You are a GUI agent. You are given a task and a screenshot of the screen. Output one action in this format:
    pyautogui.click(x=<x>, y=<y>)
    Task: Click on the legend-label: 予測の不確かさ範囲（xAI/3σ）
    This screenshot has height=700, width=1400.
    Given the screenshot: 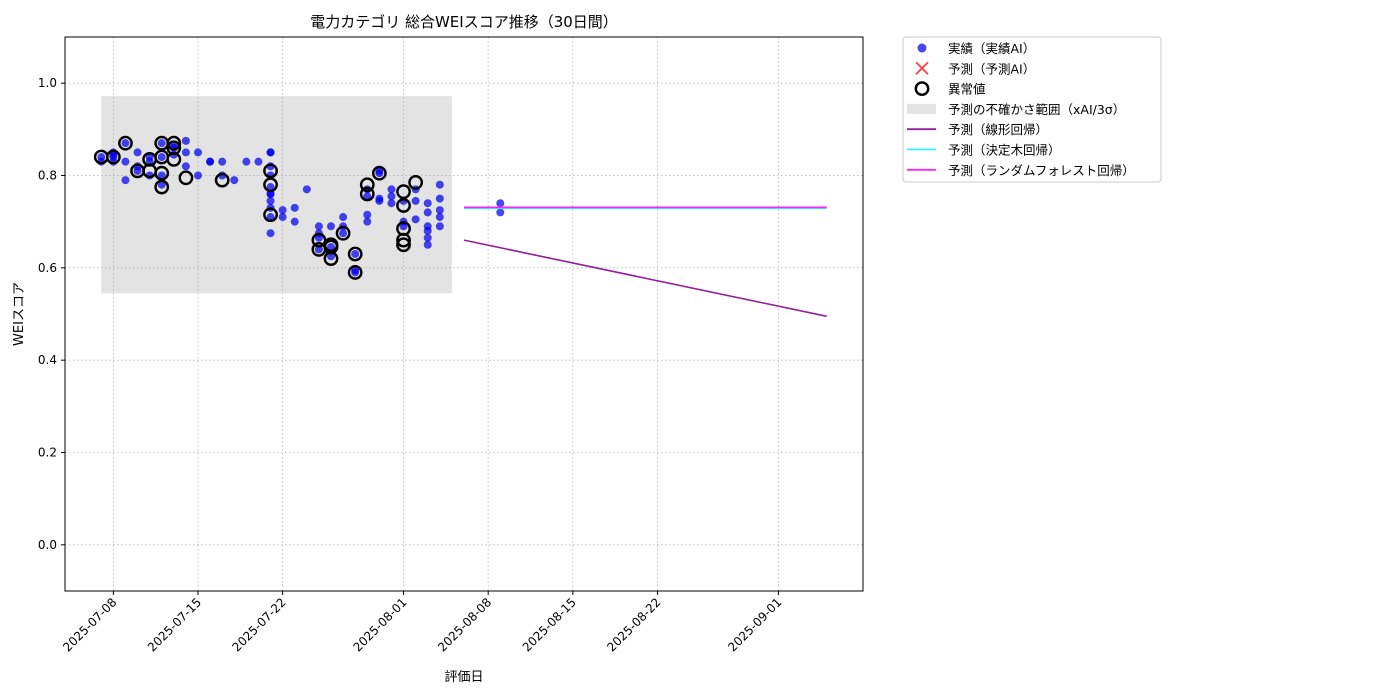 What is the action you would take?
    pyautogui.click(x=1036, y=109)
    